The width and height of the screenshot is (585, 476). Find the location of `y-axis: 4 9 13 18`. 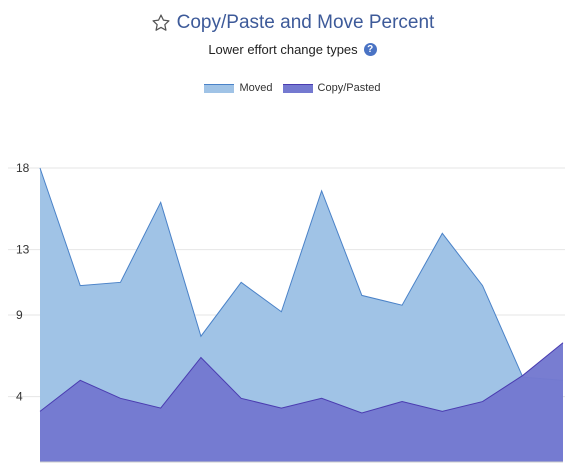

y-axis: 4 9 13 18 is located at coordinates (23, 282).